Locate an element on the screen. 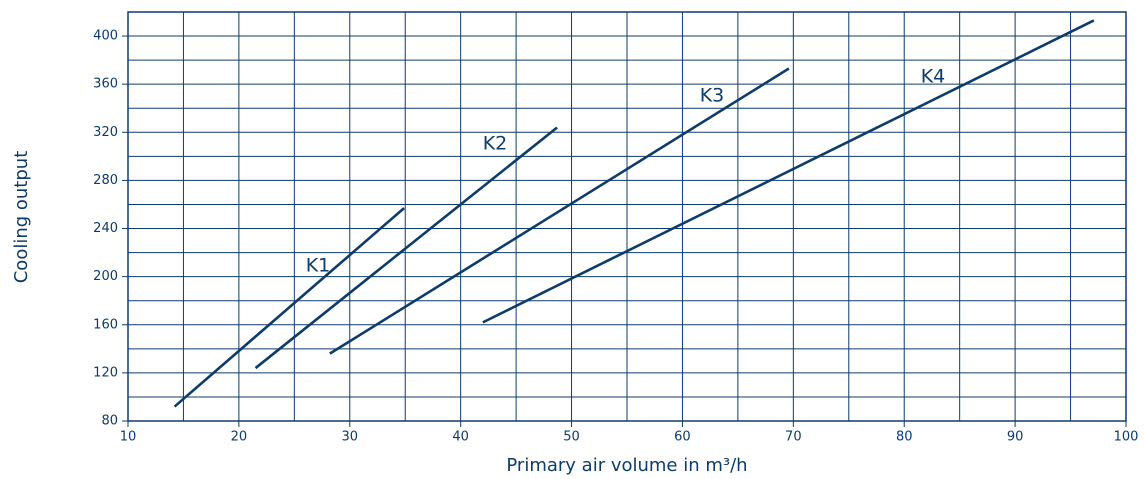 This screenshot has width=1145, height=479. series-label: K4 is located at coordinates (933, 77).